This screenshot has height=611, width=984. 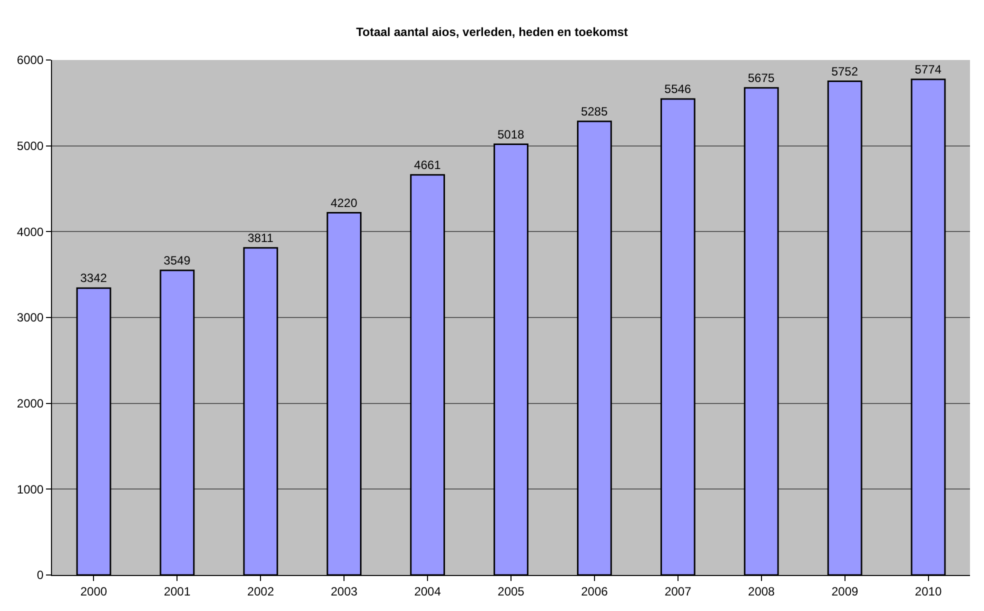 What do you see at coordinates (30, 489) in the screenshot?
I see `y-tick-label: 1000` at bounding box center [30, 489].